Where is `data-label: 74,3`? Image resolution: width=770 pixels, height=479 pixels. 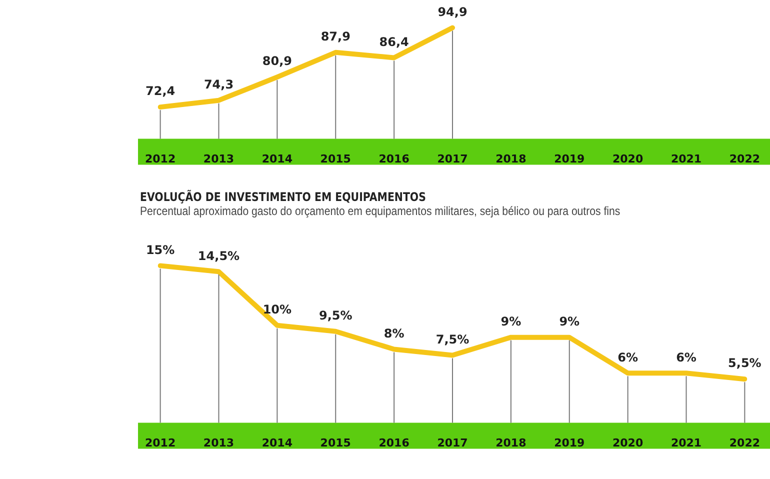
data-label: 74,3 is located at coordinates (219, 84).